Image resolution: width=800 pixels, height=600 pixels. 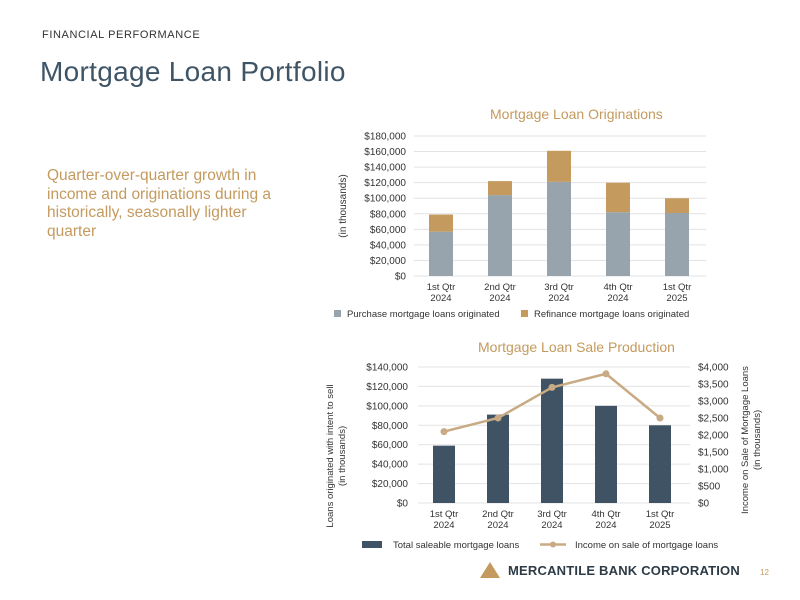 I want to click on y2-tick-label: $3,500, so click(x=713, y=385).